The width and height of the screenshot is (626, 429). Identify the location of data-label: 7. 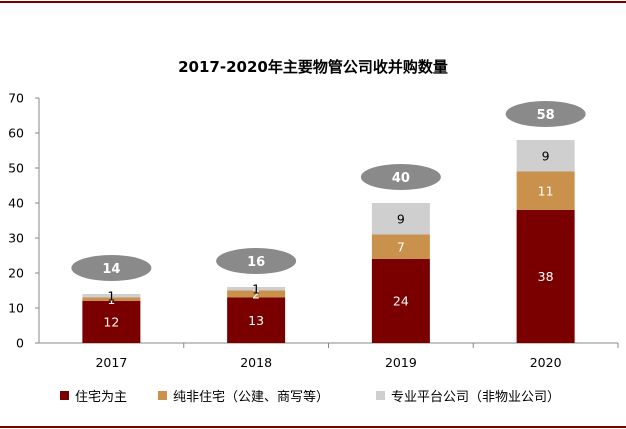
(401, 246).